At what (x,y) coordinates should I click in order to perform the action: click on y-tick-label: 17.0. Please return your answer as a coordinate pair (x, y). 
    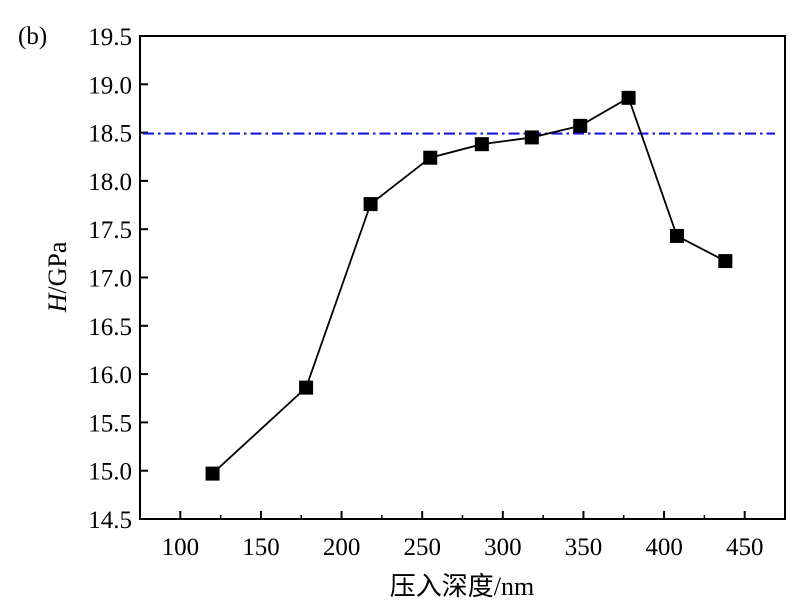
    Looking at the image, I should click on (110, 279).